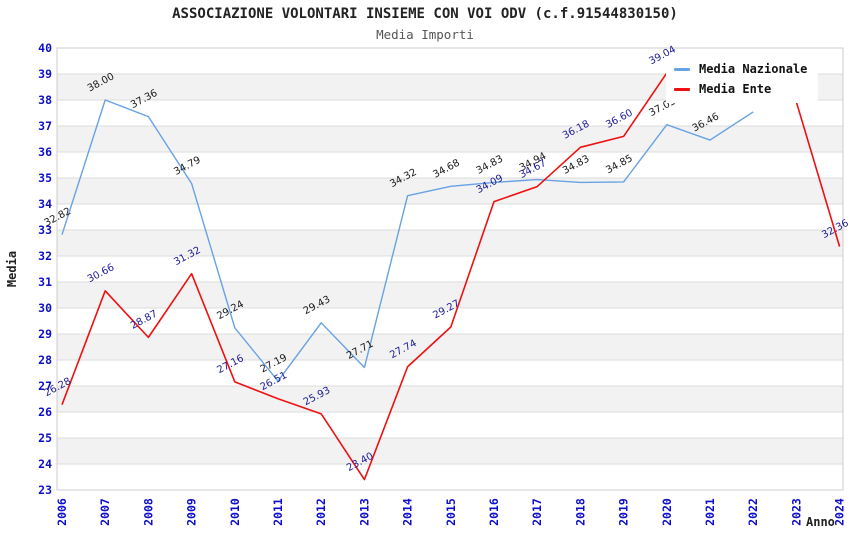 This screenshot has width=850, height=550. What do you see at coordinates (537, 512) in the screenshot?
I see `x-tick-label: 2017` at bounding box center [537, 512].